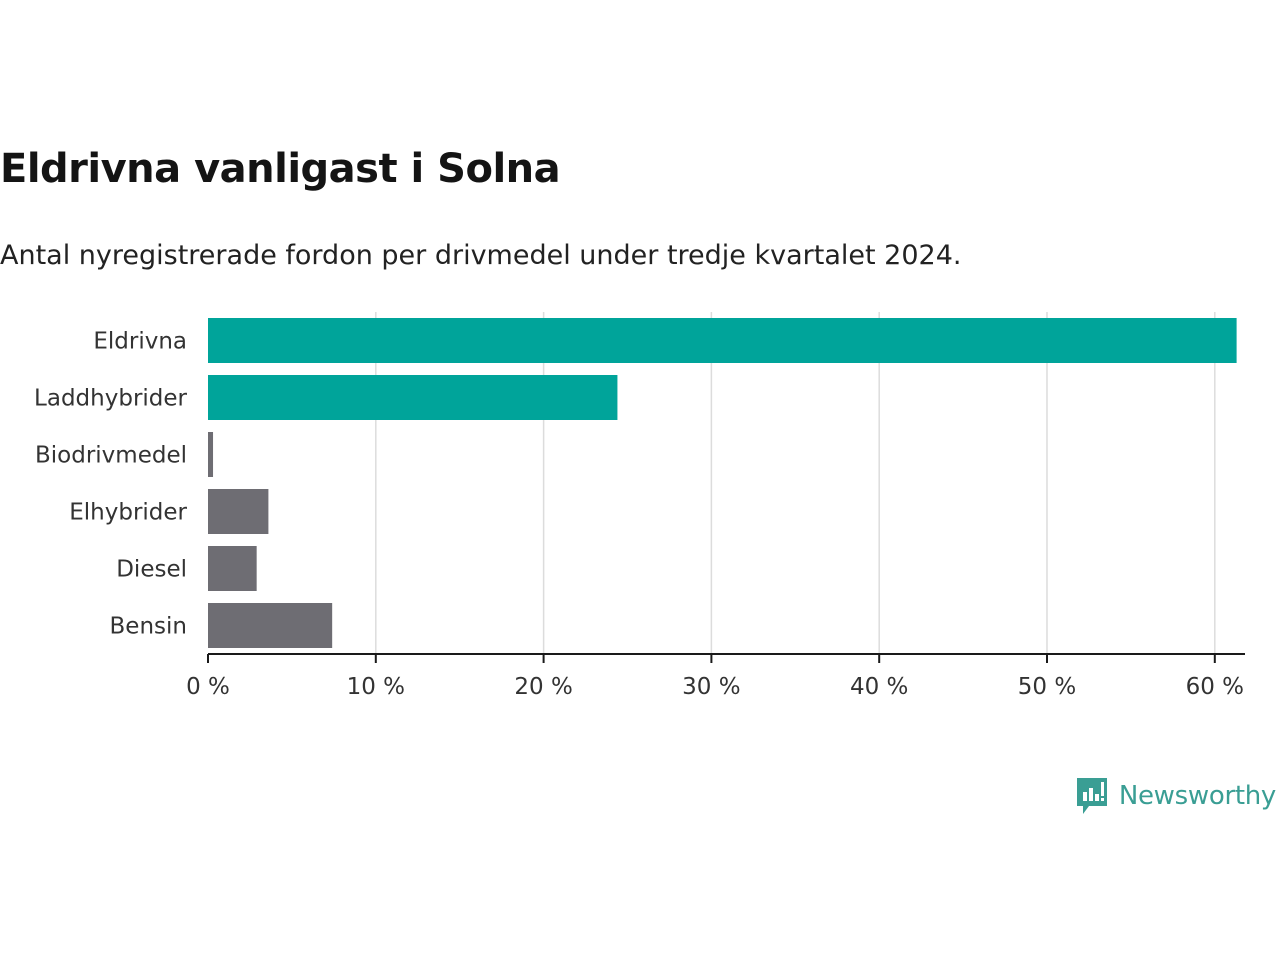 This screenshot has width=1280, height=960. I want to click on brand-name: Newsworthy, so click(1197, 796).